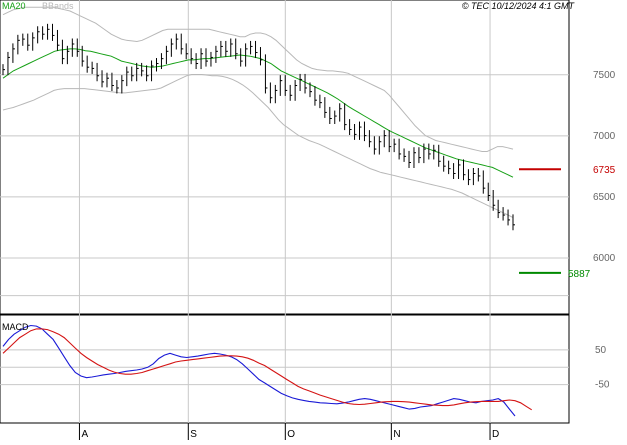 This screenshot has height=445, width=627. What do you see at coordinates (602, 385) in the screenshot?
I see `macd-tick-label: -50` at bounding box center [602, 385].